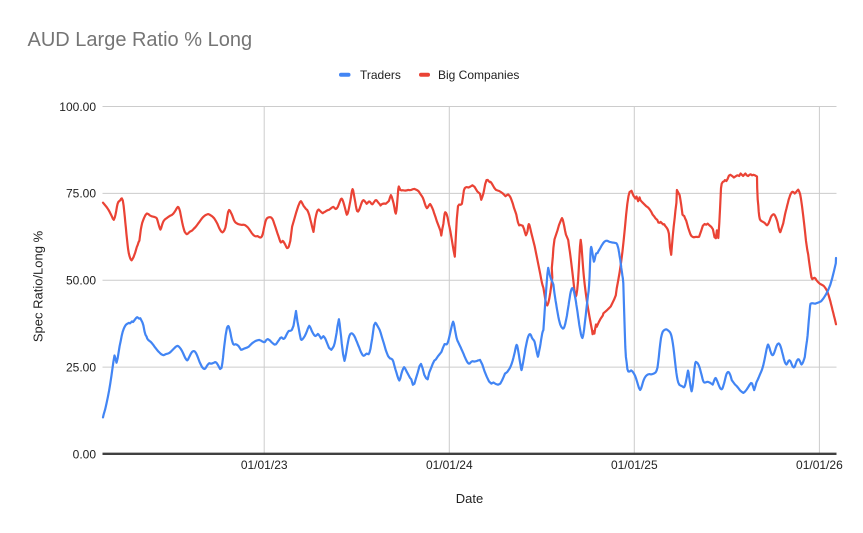 The image size is (863, 533). I want to click on svg-text: 100.00, so click(77, 107).